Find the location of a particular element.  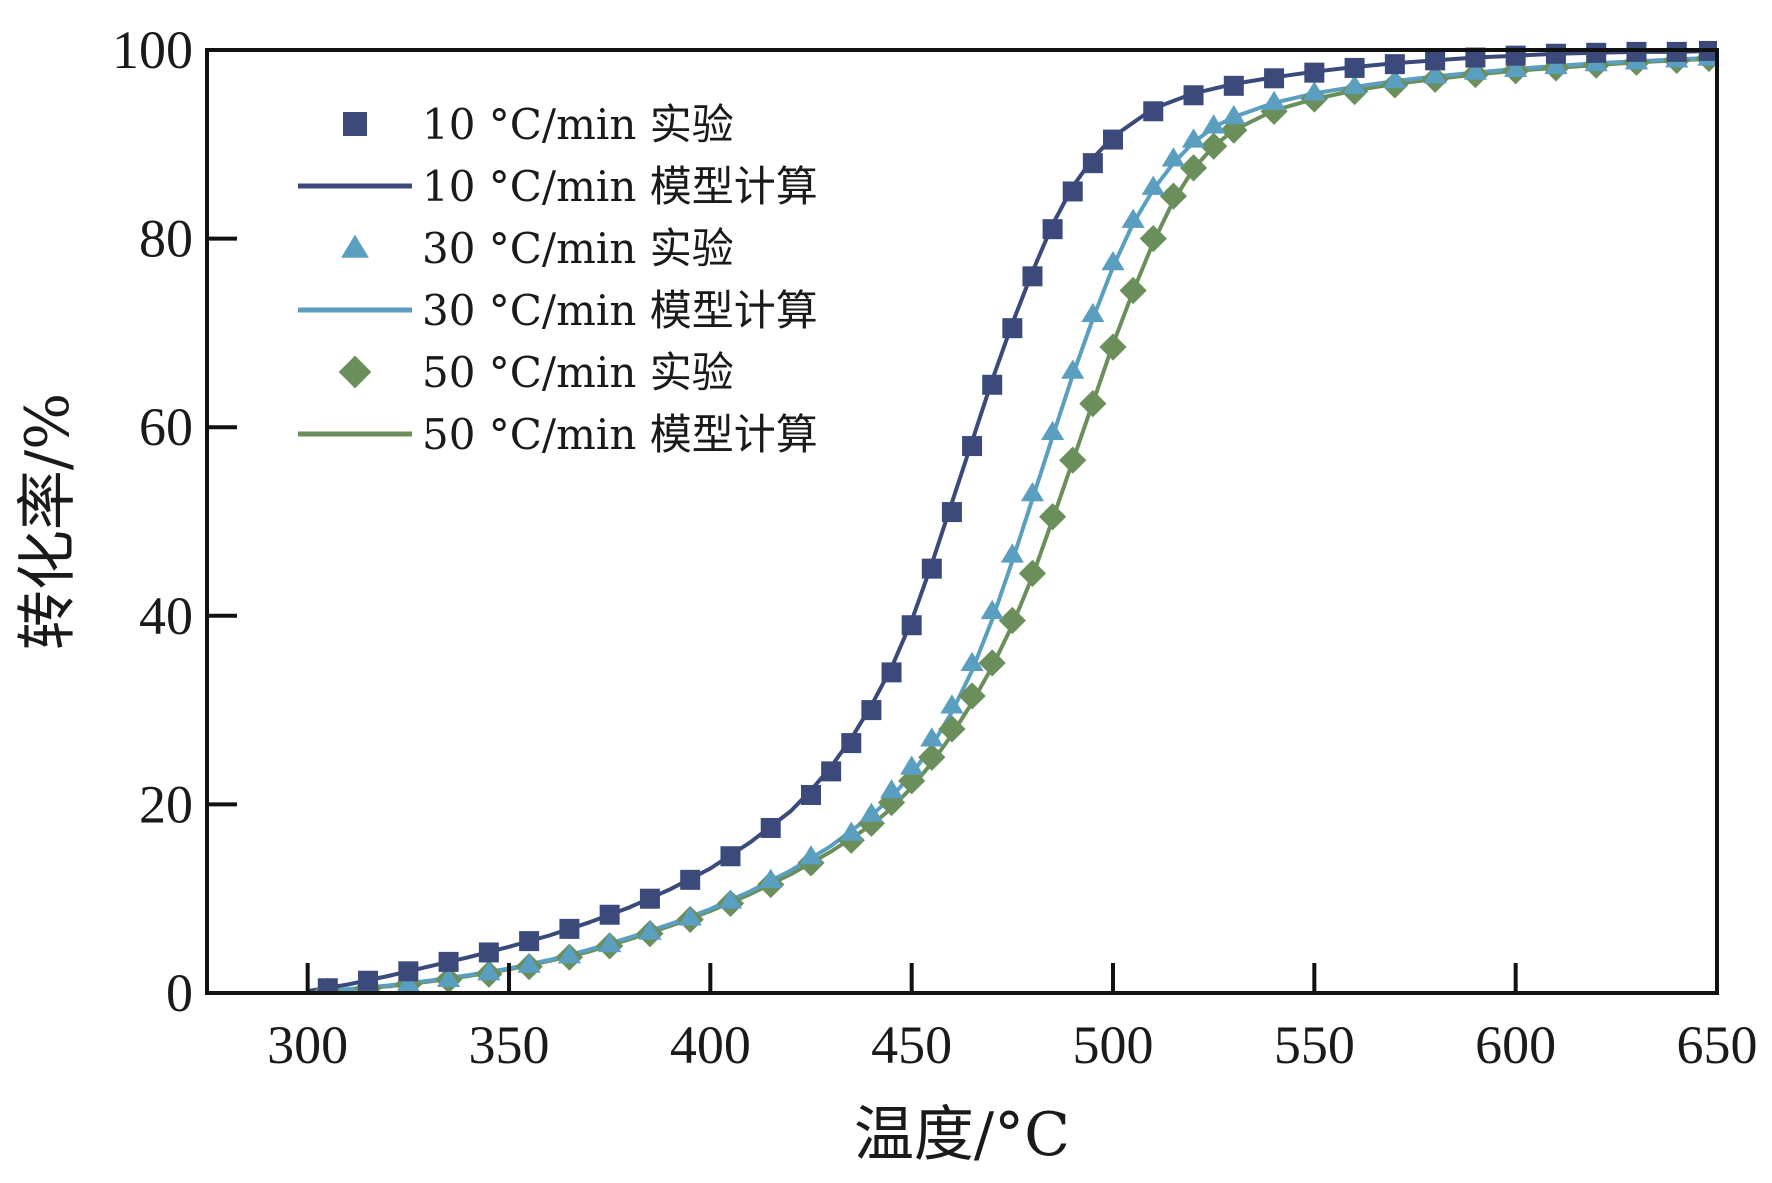

x-tick-label: 500 is located at coordinates (1113, 1045).